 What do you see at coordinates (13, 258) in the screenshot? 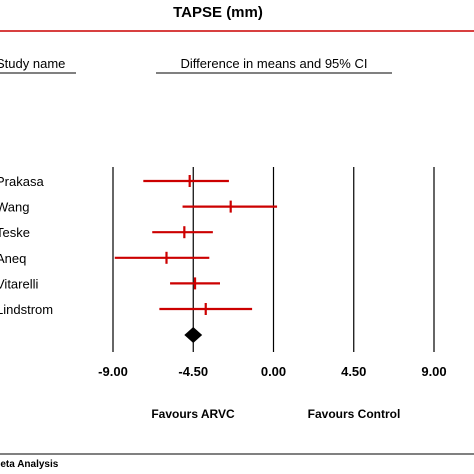
I see `study-name: Aneq` at bounding box center [13, 258].